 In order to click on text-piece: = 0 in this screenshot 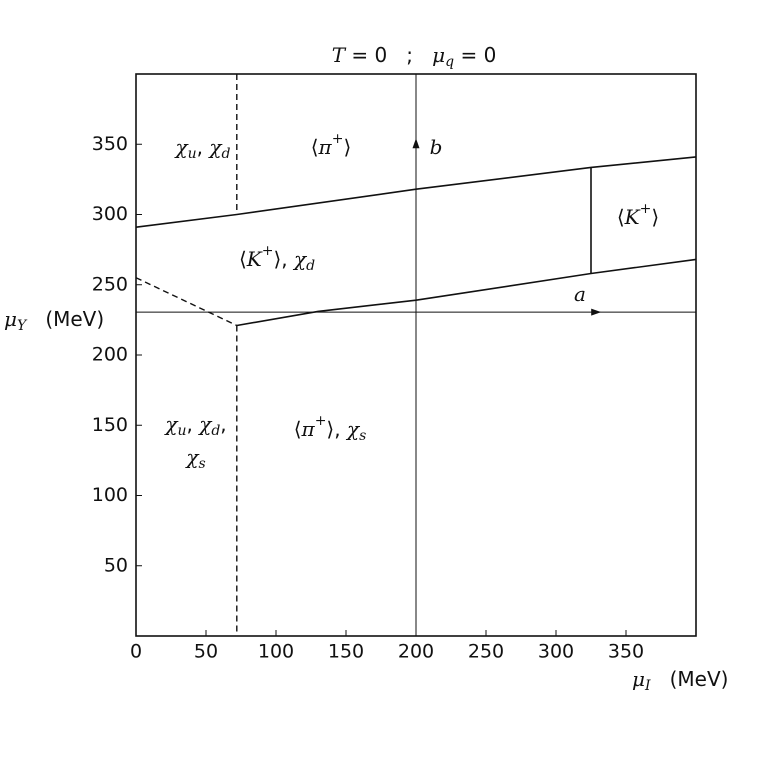, I will do `click(475, 55)`.